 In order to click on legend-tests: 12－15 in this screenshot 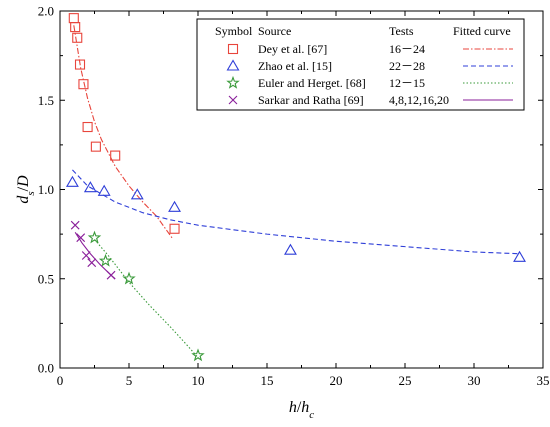, I will do `click(407, 83)`.